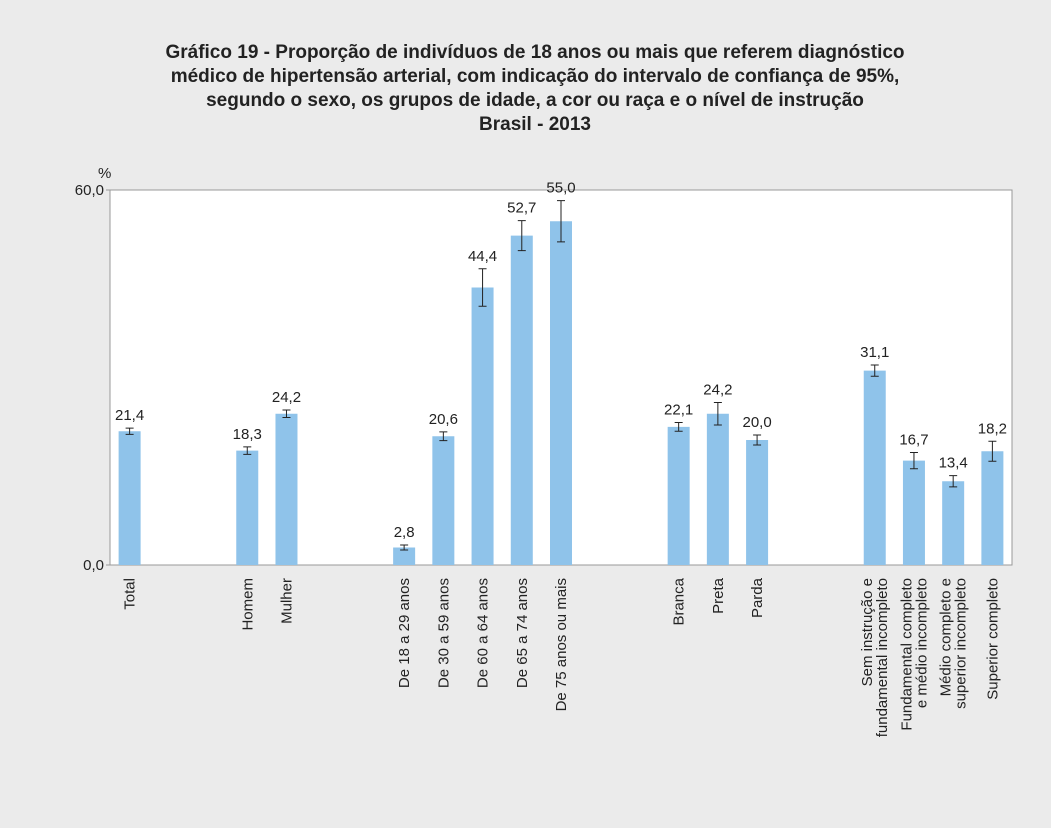 The width and height of the screenshot is (1051, 828). I want to click on y-unit: %, so click(104, 173).